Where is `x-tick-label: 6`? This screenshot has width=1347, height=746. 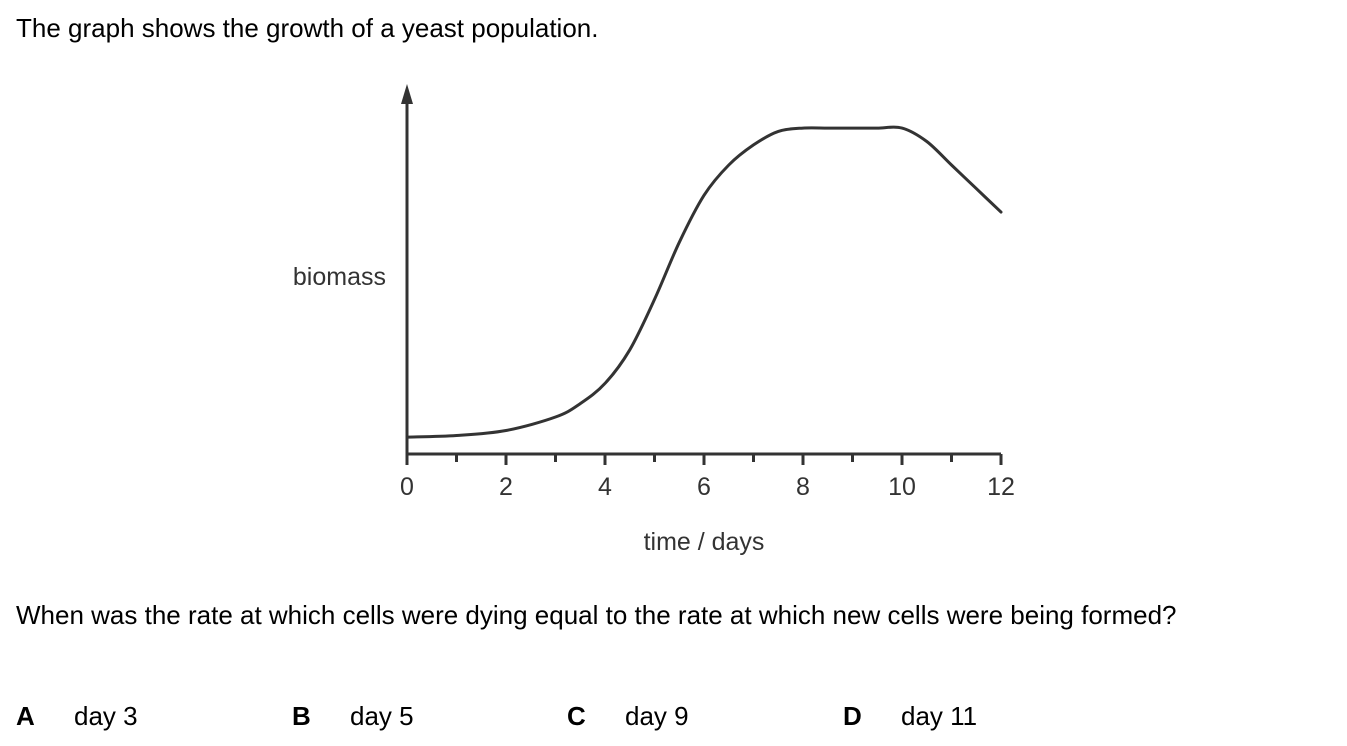 x-tick-label: 6 is located at coordinates (704, 487).